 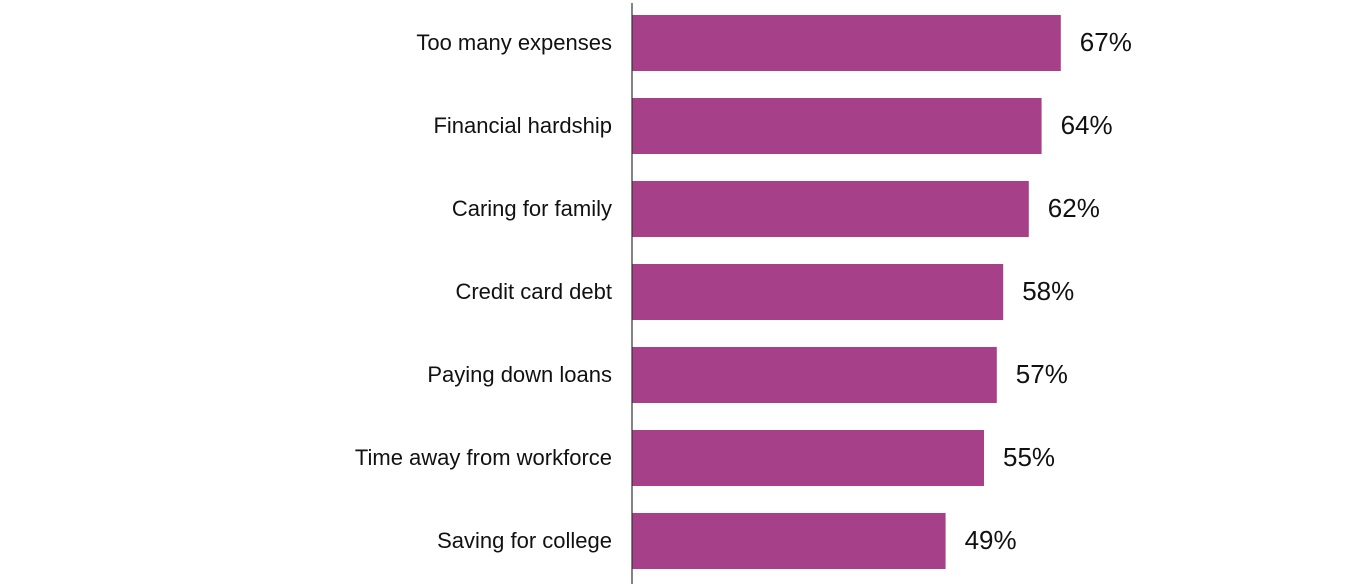 I want to click on category-label: Financial hardship, so click(x=522, y=125).